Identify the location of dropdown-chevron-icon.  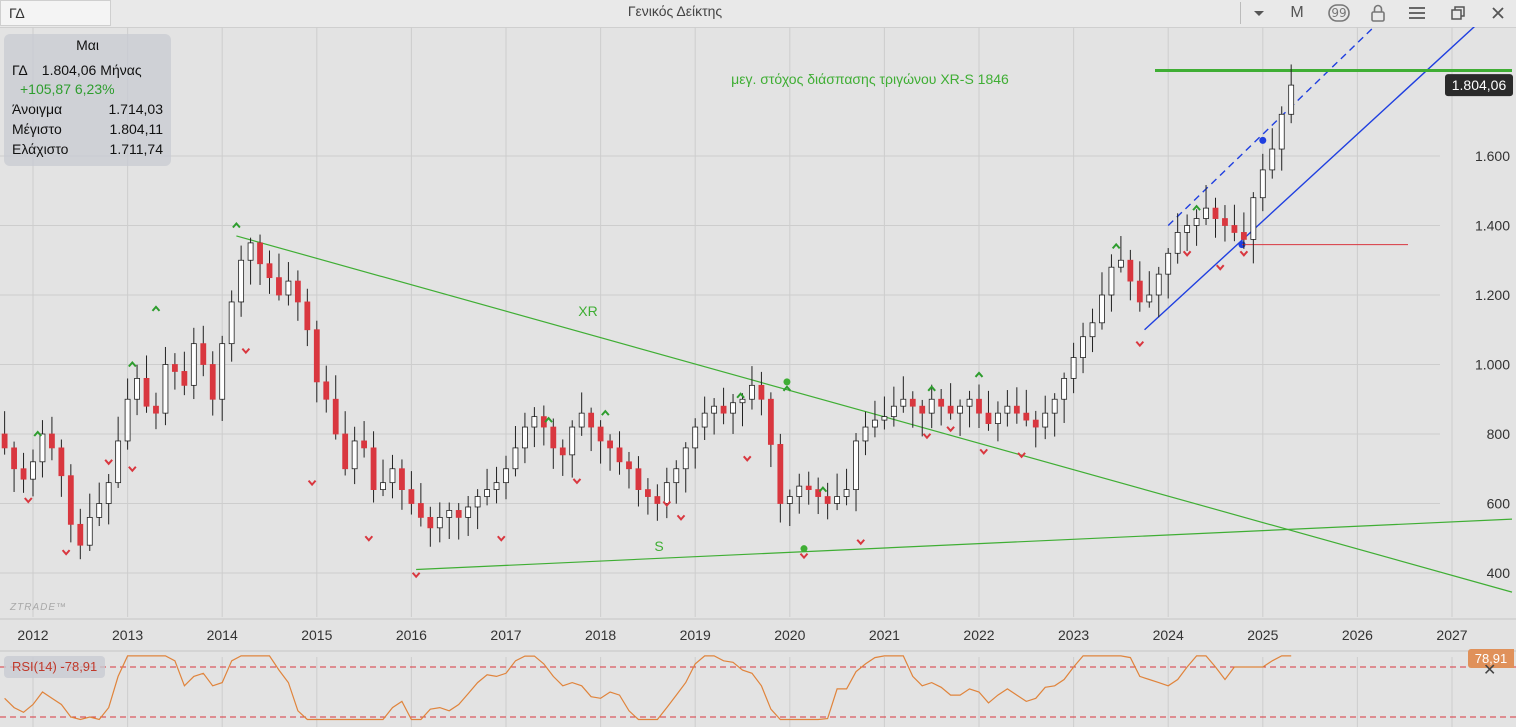
(1259, 13).